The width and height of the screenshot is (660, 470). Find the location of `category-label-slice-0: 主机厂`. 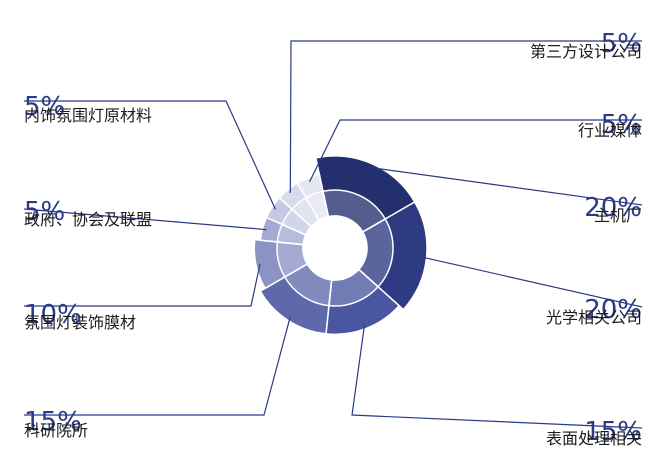

category-label-slice-0: 主机厂 is located at coordinates (618, 215).